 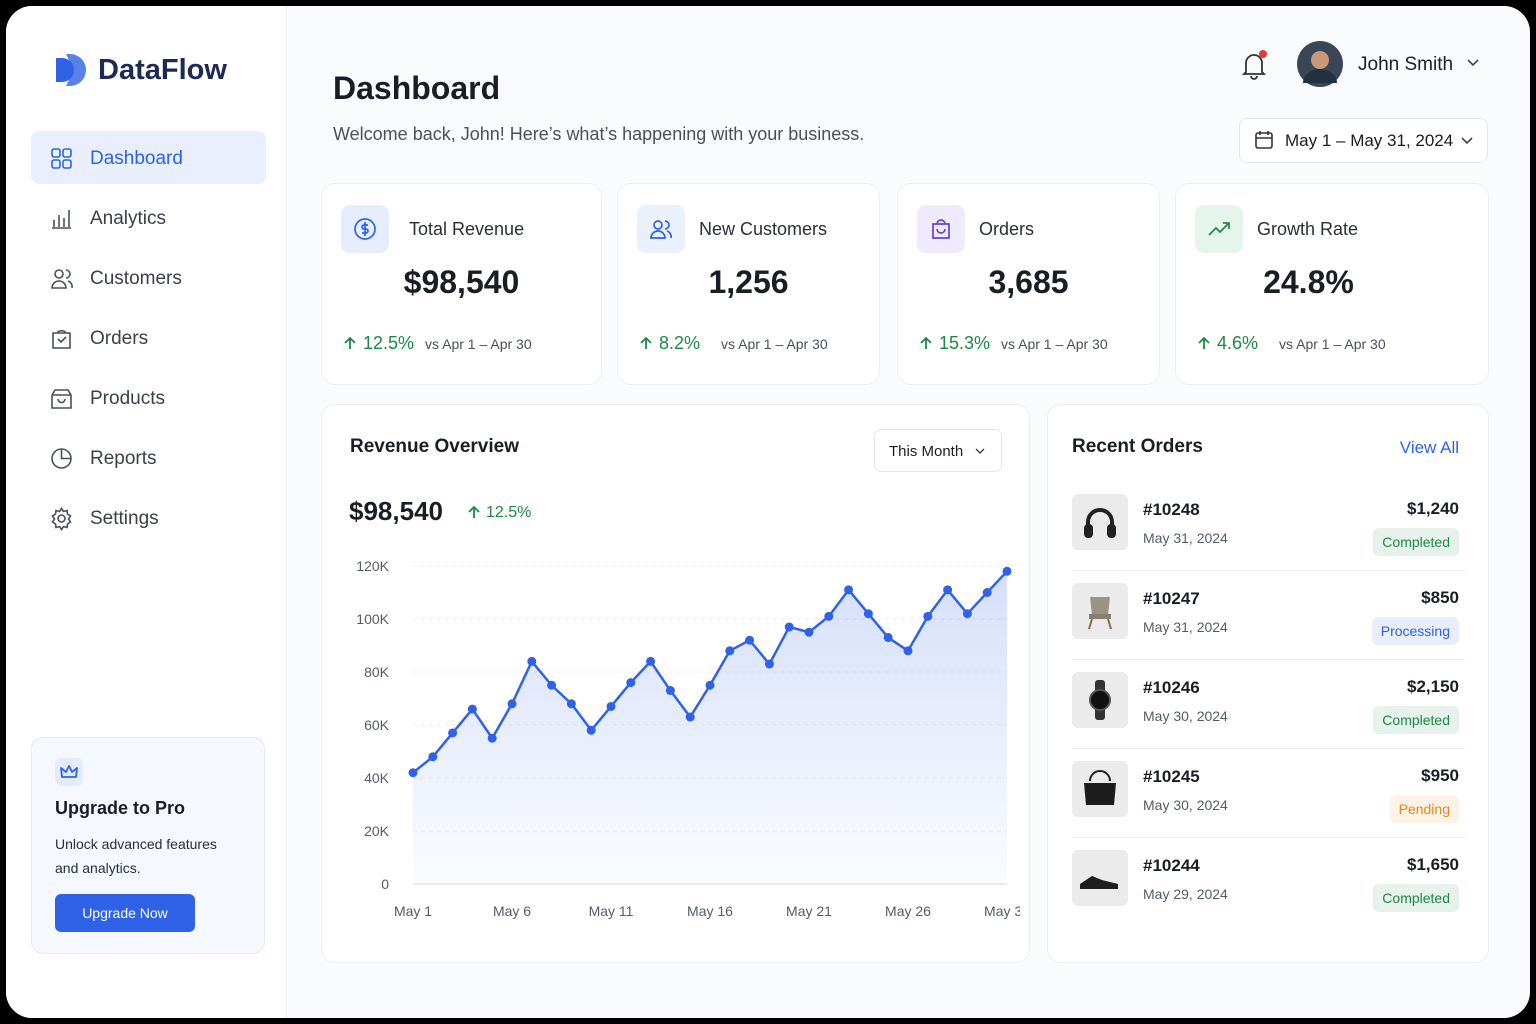 What do you see at coordinates (377, 778) in the screenshot?
I see `y-tick-label: 40K` at bounding box center [377, 778].